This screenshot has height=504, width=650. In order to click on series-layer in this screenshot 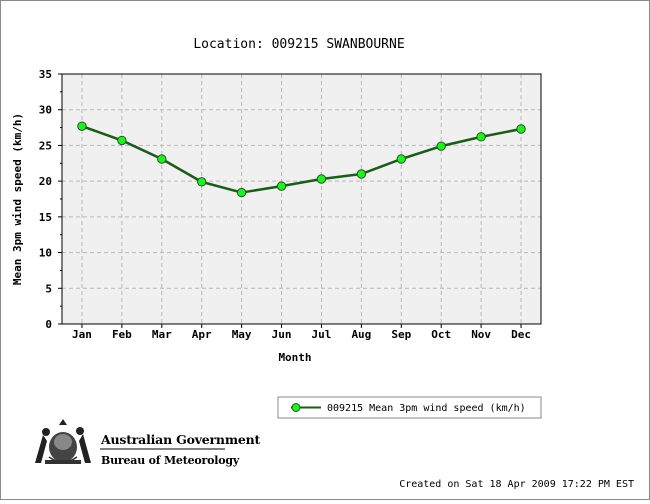, I will do `click(301, 159)`.